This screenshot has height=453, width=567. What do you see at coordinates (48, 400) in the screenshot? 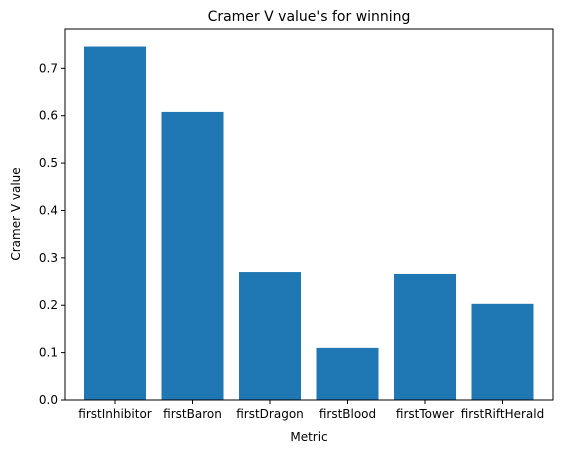
I see `y-tick-label: 0.0` at bounding box center [48, 400].